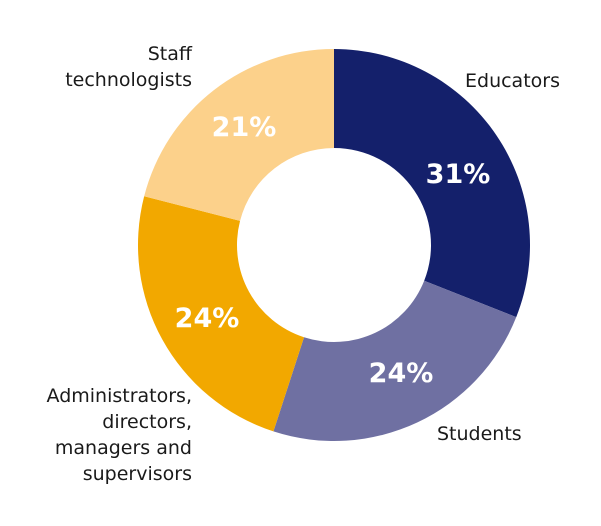 The width and height of the screenshot is (601, 526). I want to click on staff-technologists-percent-label: 21%, so click(244, 127).